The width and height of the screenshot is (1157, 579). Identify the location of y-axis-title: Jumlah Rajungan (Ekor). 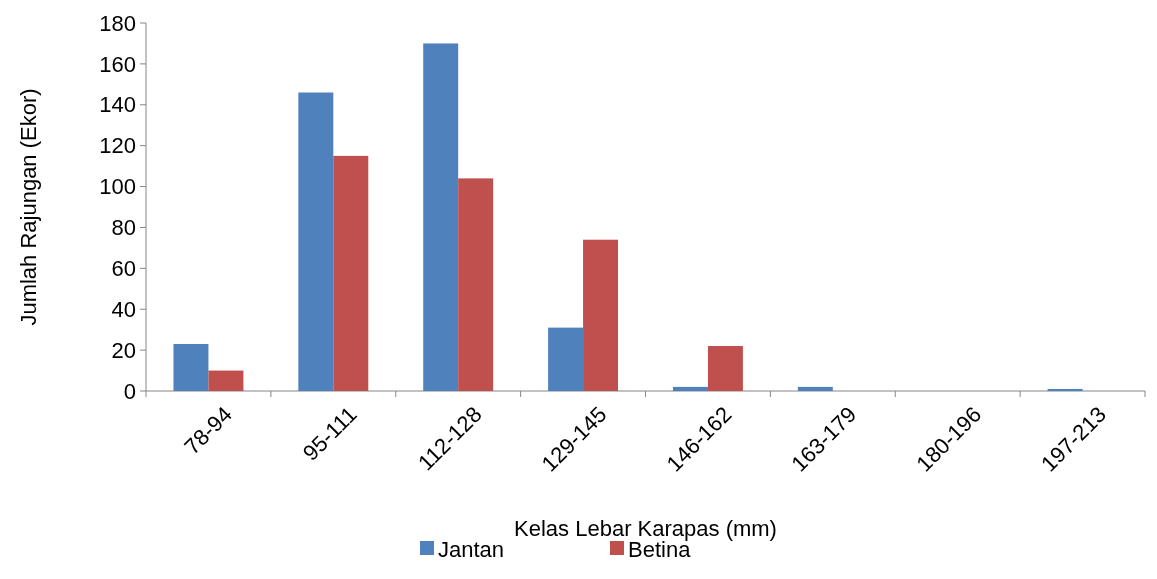
(28, 207).